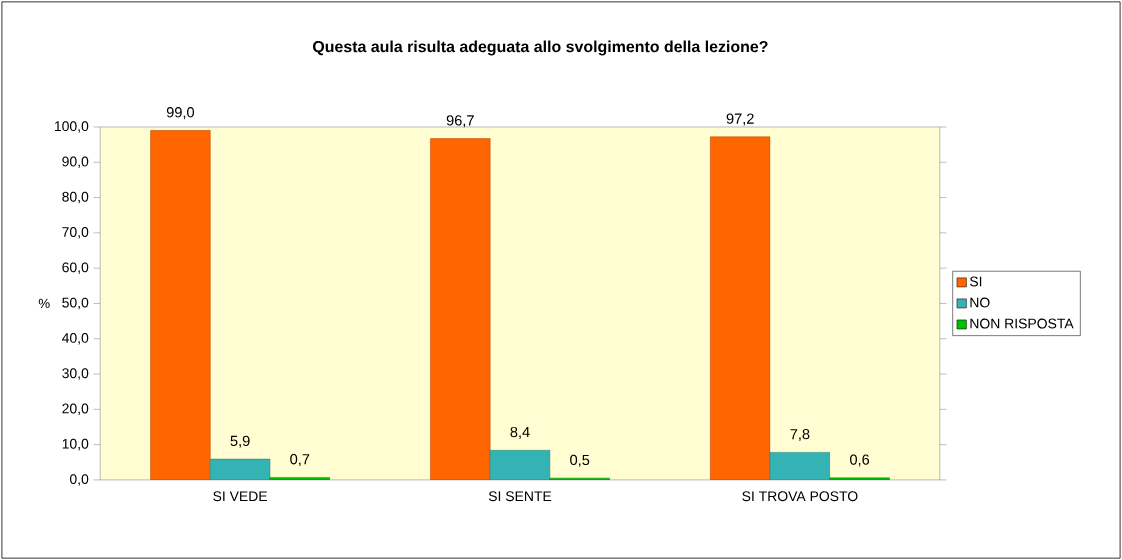 This screenshot has height=560, width=1122. I want to click on data-label: 8,4, so click(520, 432).